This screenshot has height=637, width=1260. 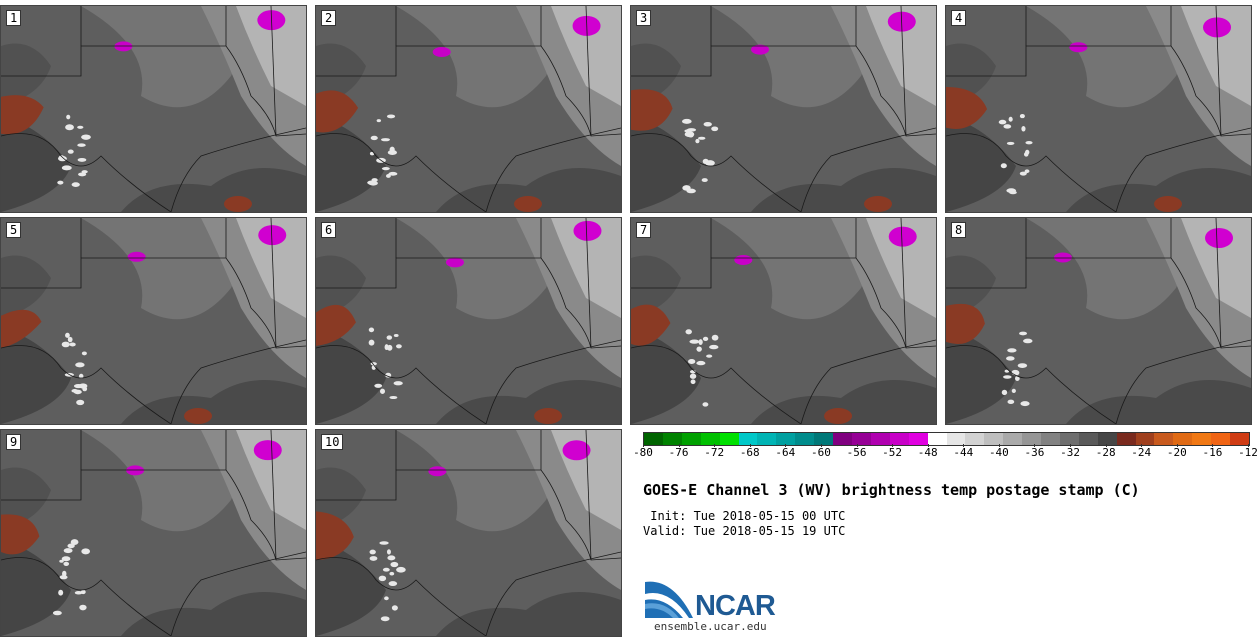 I want to click on colorbar-tick-label: -56, so click(x=857, y=451).